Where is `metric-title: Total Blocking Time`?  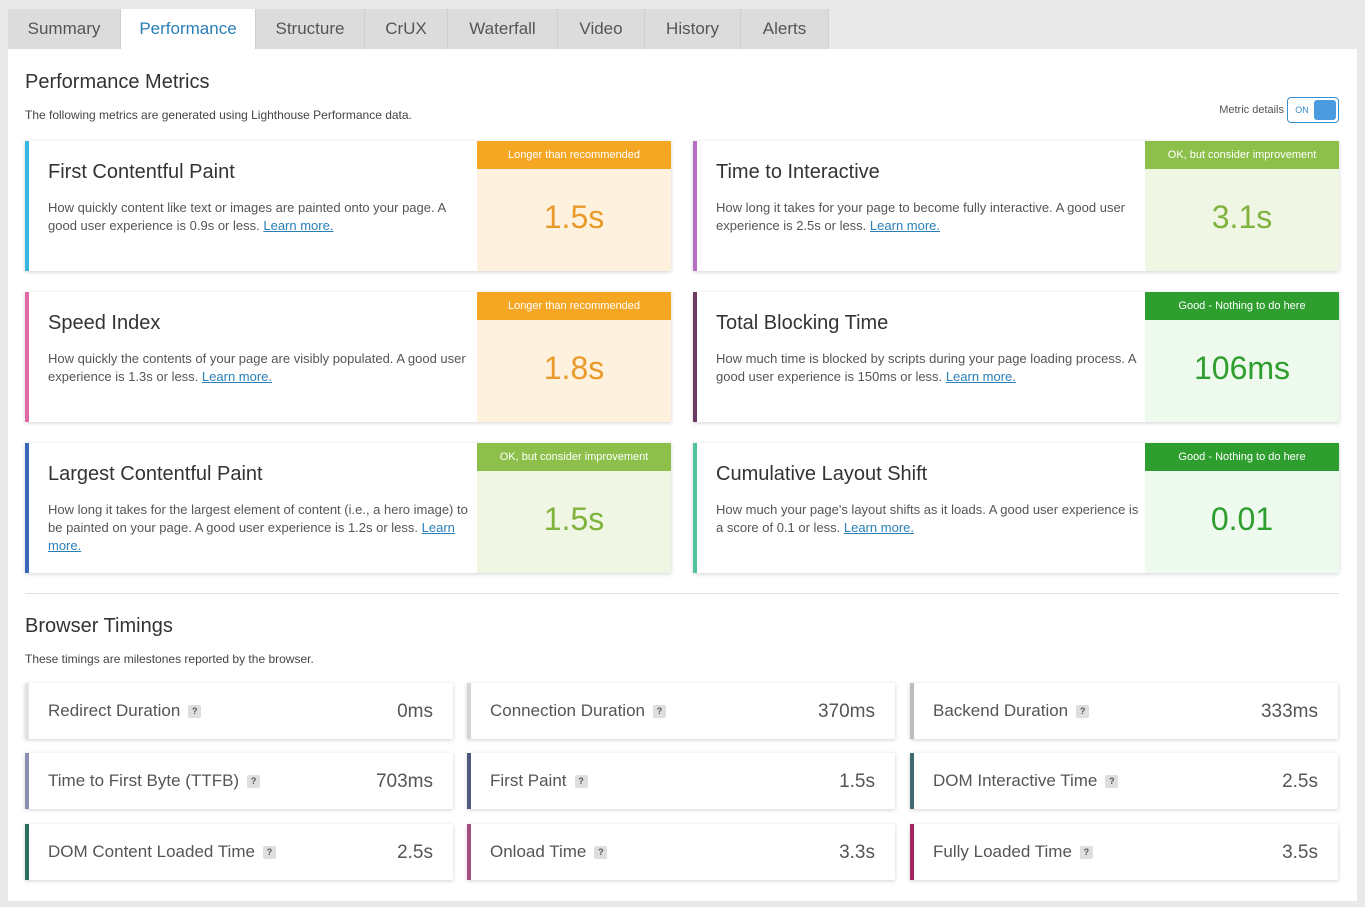
metric-title: Total Blocking Time is located at coordinates (802, 323).